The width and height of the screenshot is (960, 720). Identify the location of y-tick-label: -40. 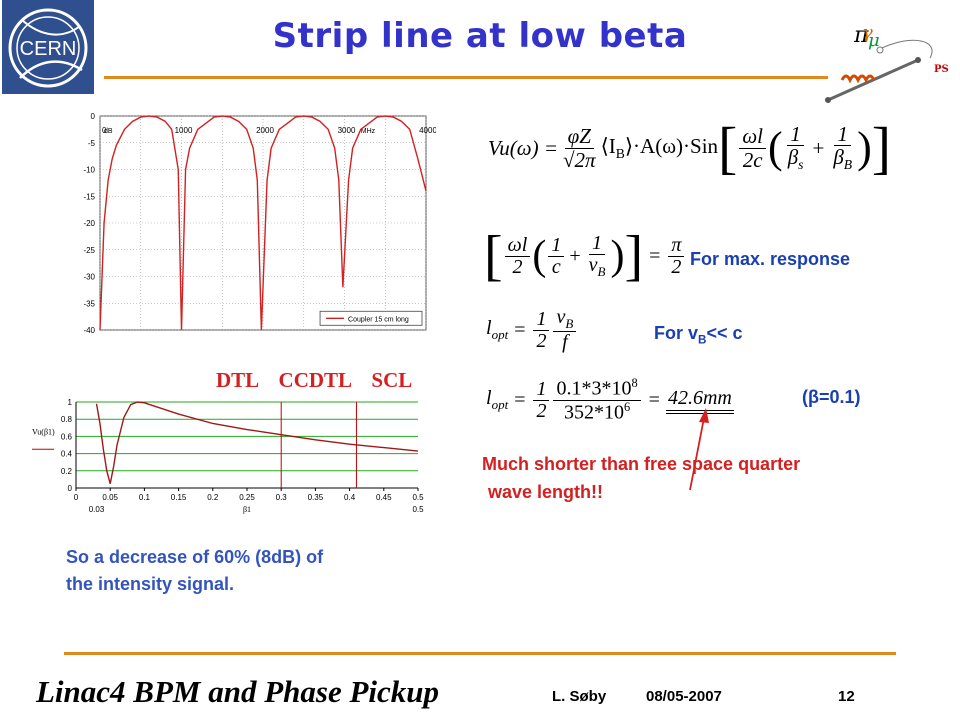
(89, 330).